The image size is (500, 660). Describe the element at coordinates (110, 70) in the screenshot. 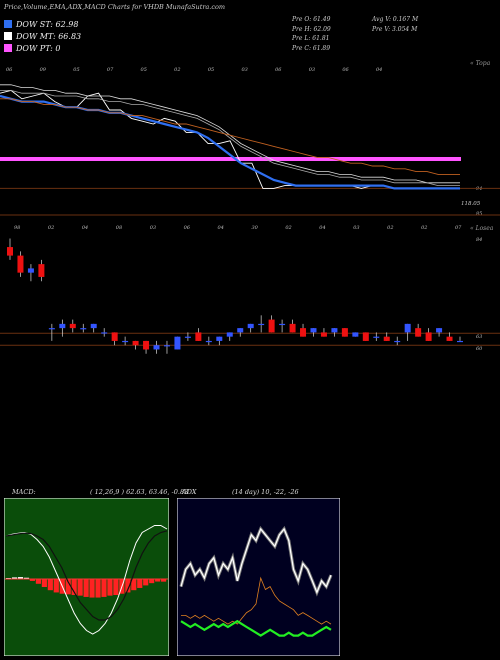

I see `ema-top-label-3: 07` at that location.